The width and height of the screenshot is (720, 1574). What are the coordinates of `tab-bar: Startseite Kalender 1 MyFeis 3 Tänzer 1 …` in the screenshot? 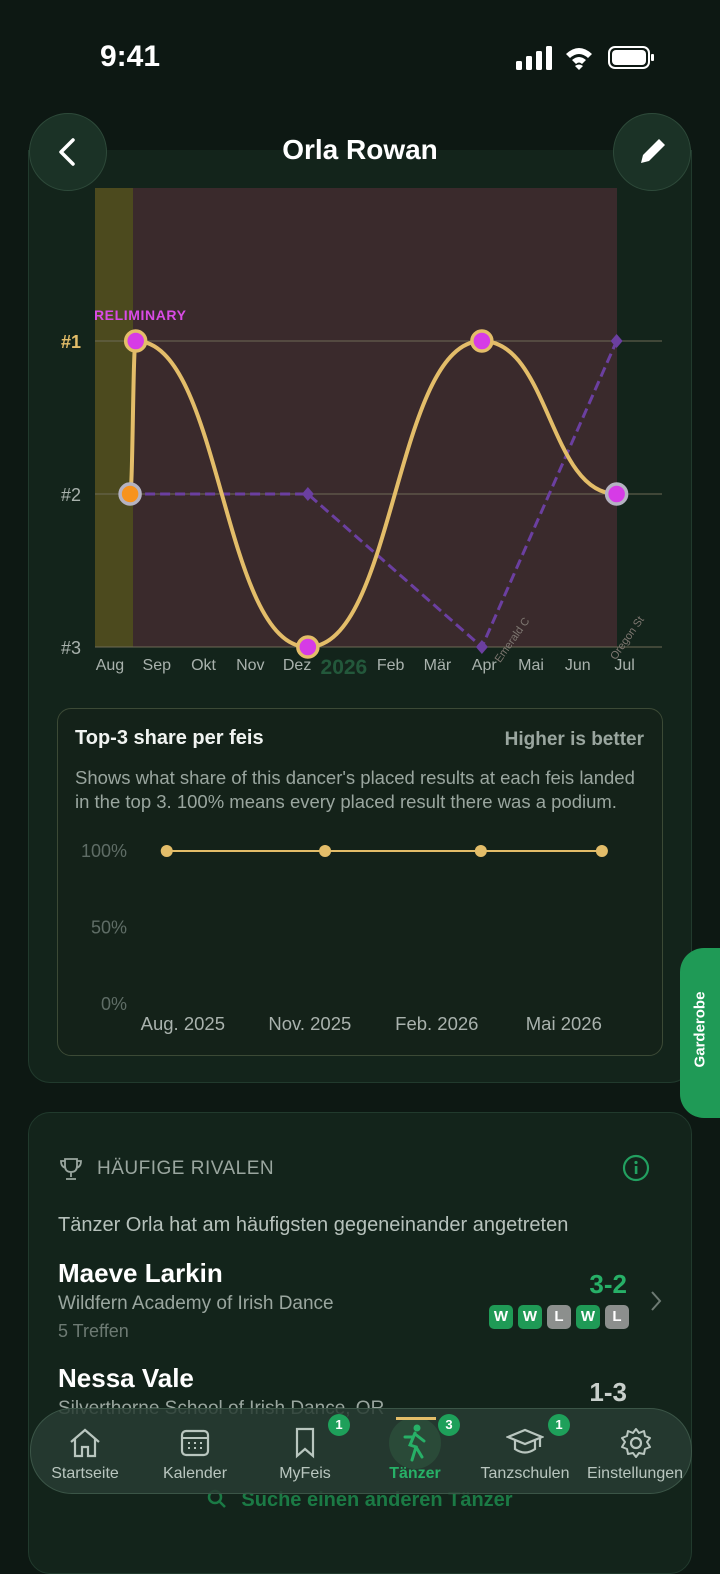 It's located at (361, 1451).